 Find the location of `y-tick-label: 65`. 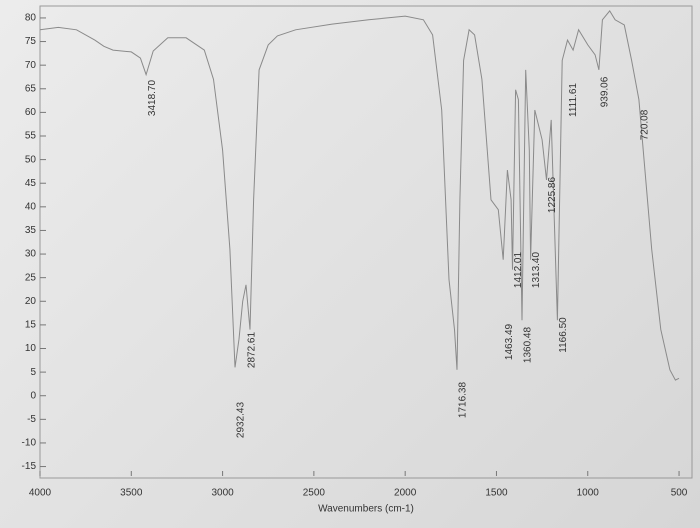

y-tick-label: 65 is located at coordinates (31, 88).